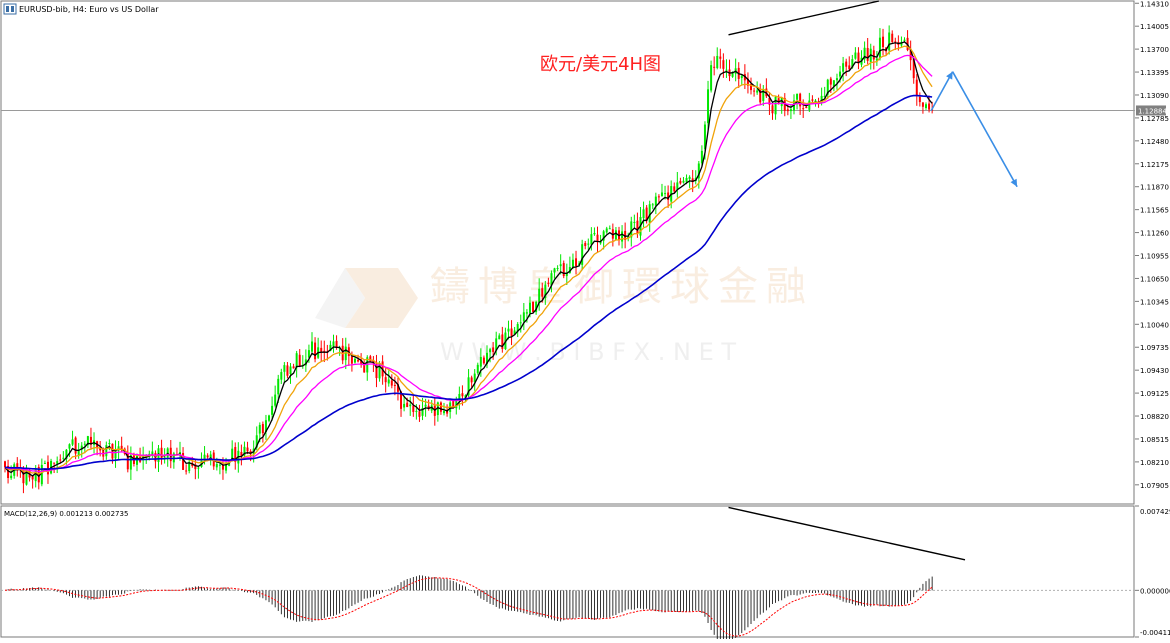 The width and height of the screenshot is (1170, 643). What do you see at coordinates (1154, 234) in the screenshot?
I see `price-tick-label: 1.11260` at bounding box center [1154, 234].